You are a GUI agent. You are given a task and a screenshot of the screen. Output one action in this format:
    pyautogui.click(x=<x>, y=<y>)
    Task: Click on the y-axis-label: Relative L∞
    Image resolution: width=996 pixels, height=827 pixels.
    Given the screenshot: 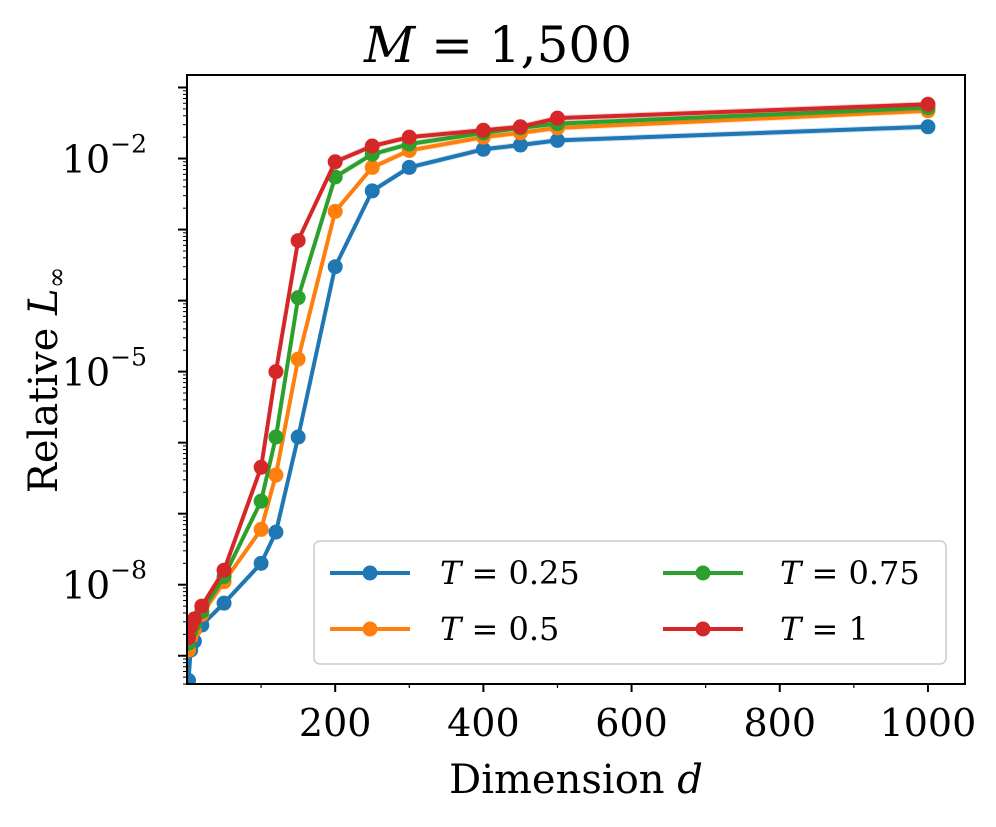 What is the action you would take?
    pyautogui.click(x=46, y=380)
    